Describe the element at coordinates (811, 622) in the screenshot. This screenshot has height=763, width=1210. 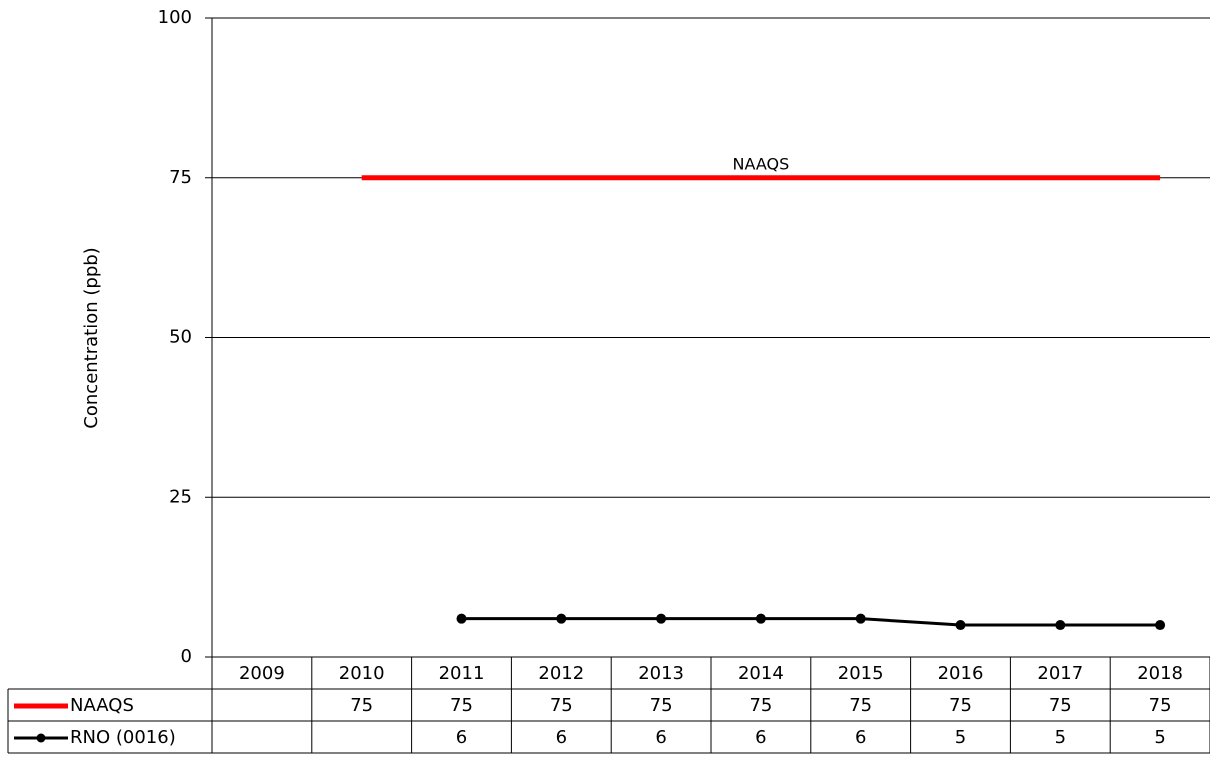
I see `series-line` at that location.